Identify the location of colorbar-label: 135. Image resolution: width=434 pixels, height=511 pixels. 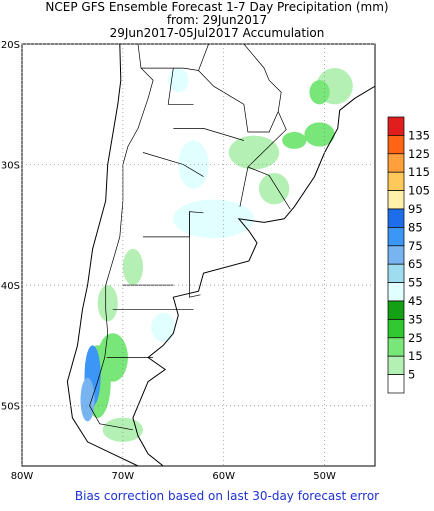
(419, 135).